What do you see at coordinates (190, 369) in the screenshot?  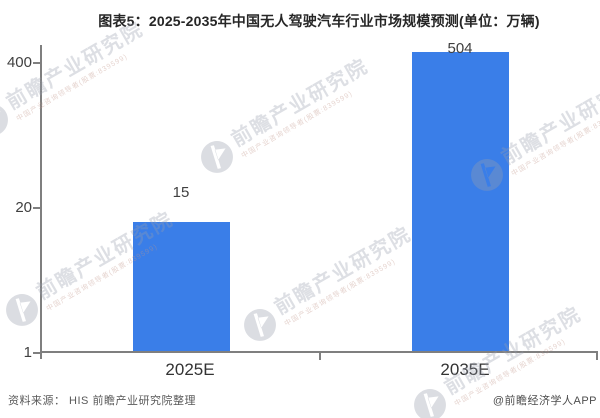 I see `category-label: 2025E` at bounding box center [190, 369].